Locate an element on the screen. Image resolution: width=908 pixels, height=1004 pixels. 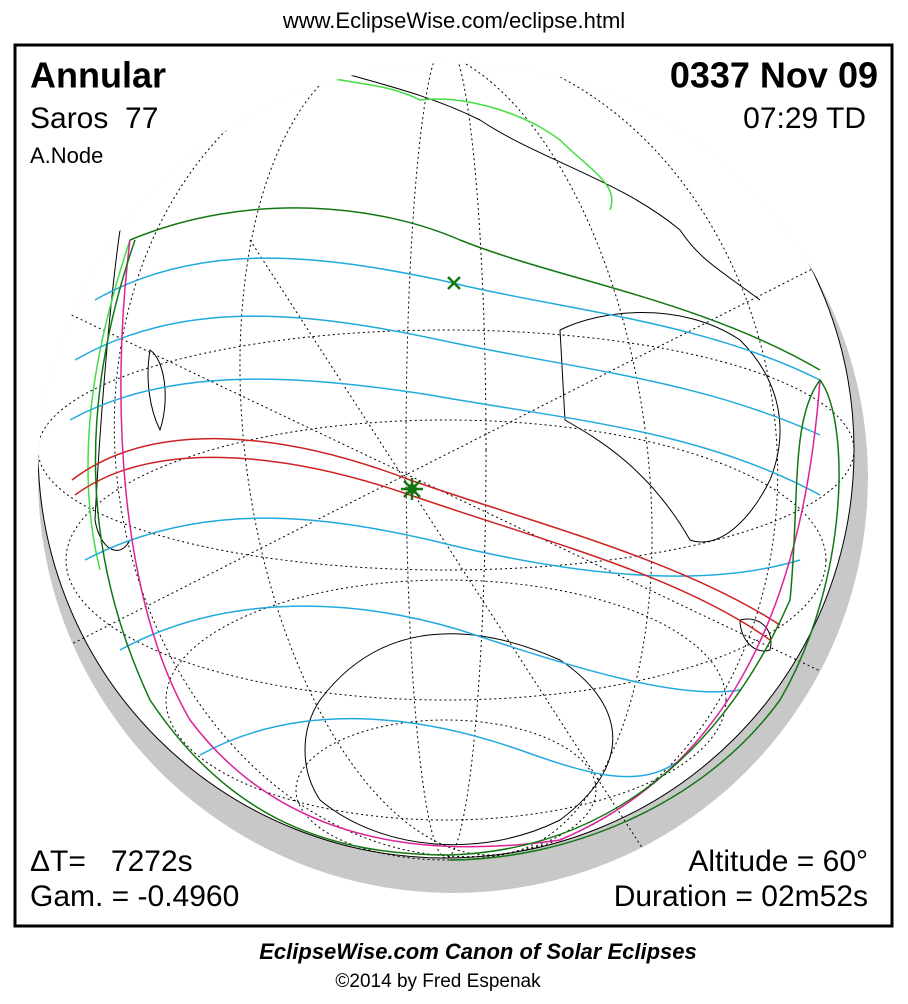
node: A.Node is located at coordinates (66, 155).